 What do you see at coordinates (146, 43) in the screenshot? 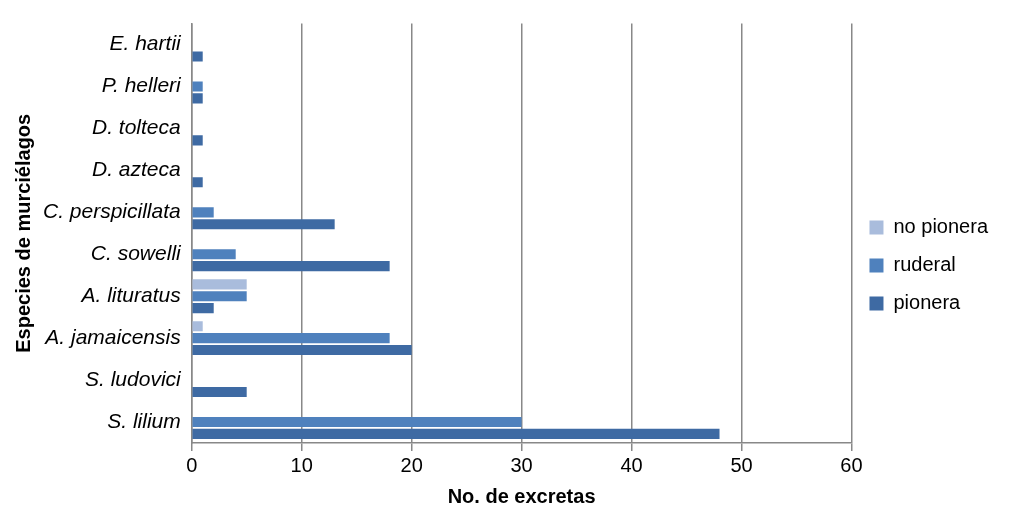
I see `y-tick-label: E. hartii` at bounding box center [146, 43].